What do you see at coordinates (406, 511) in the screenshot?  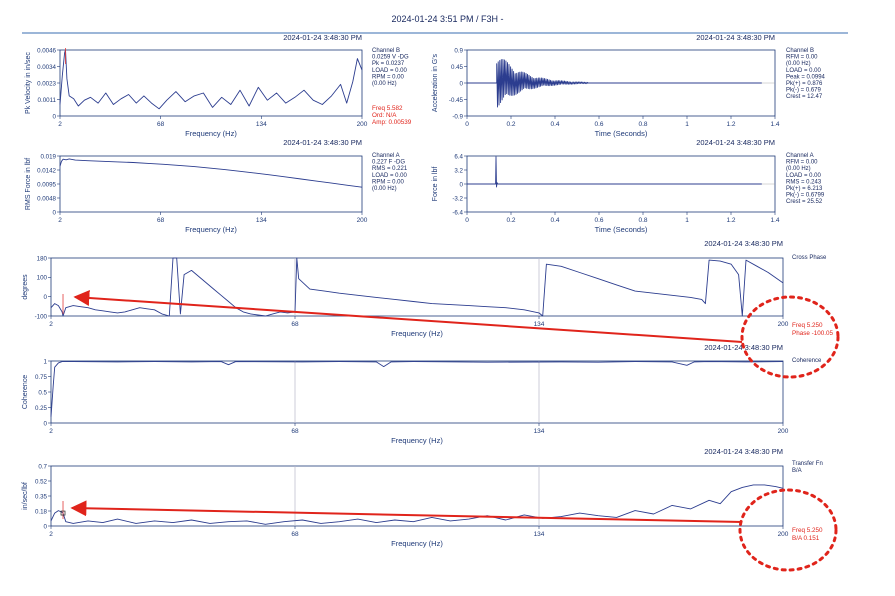 I see `transfer-fn-arrow` at bounding box center [406, 511].